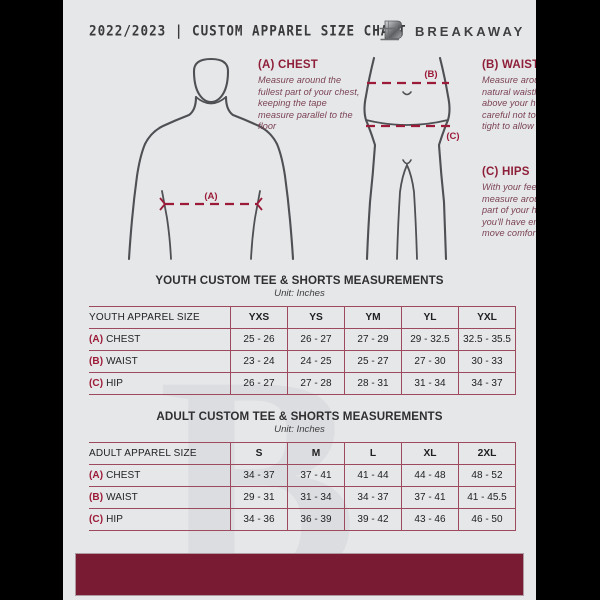 The image size is (600, 600). What do you see at coordinates (160, 339) in the screenshot?
I see `youth-row-label-chest: (A) CHEST` at bounding box center [160, 339].